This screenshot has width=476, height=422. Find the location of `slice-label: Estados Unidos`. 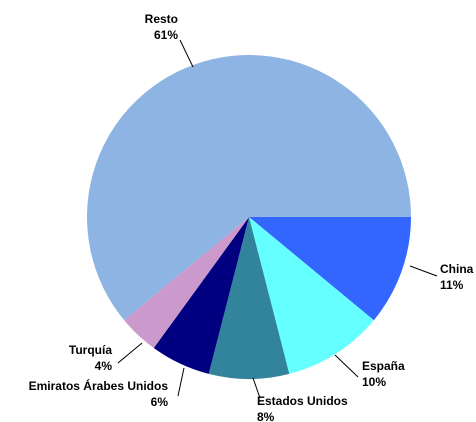

slice-label: Estados Unidos is located at coordinates (302, 401).